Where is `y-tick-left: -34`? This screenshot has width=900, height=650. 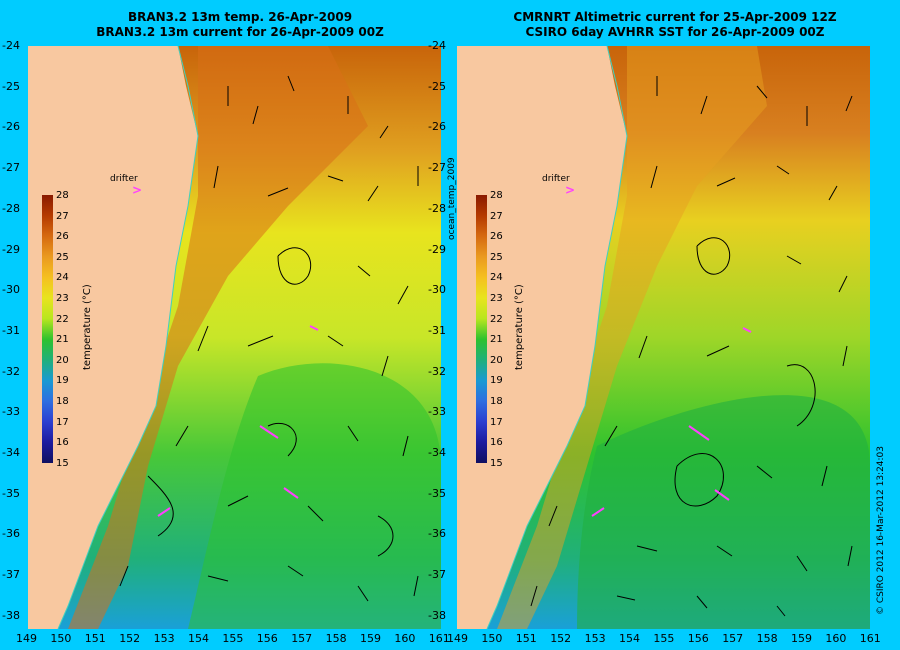
y-tick-left: -34 is located at coordinates (11, 452).